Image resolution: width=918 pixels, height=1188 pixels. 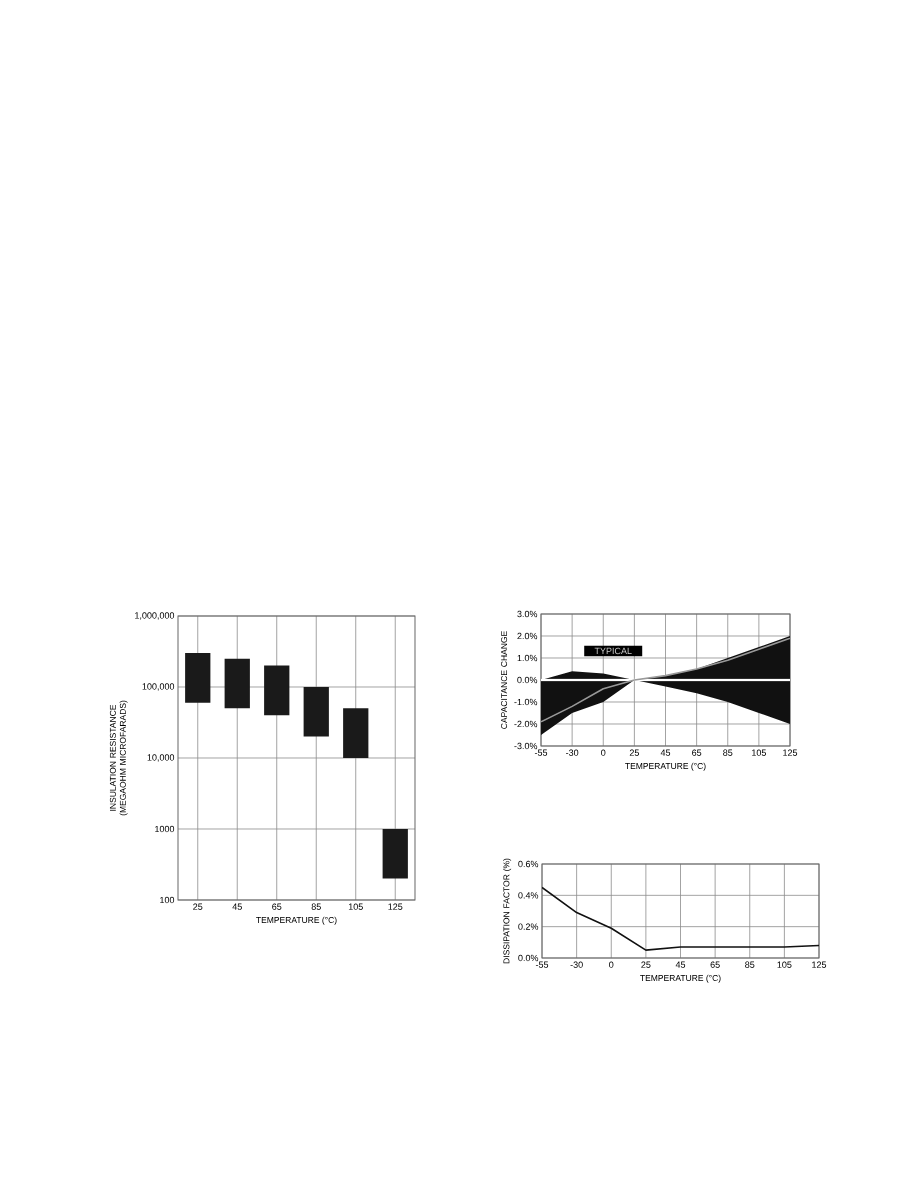 What do you see at coordinates (528, 864) in the screenshot?
I see `y-tick-label: 0.6%` at bounding box center [528, 864].